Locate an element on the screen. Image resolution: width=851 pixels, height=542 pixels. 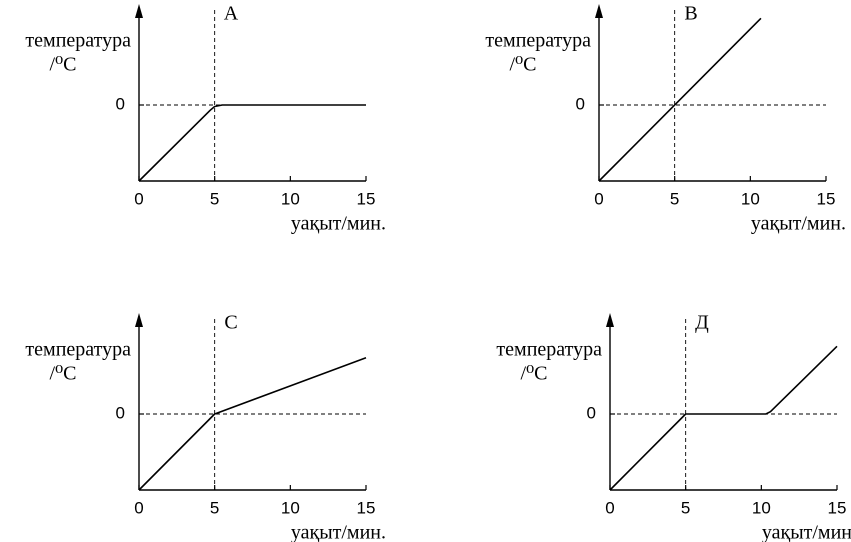
chart-title: A is located at coordinates (231, 14).